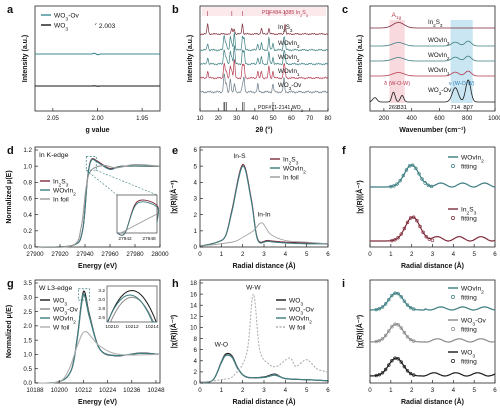 The image size is (500, 413). What do you see at coordinates (27, 183) in the screenshot?
I see `y-tick-label: 0.8` at bounding box center [27, 183].